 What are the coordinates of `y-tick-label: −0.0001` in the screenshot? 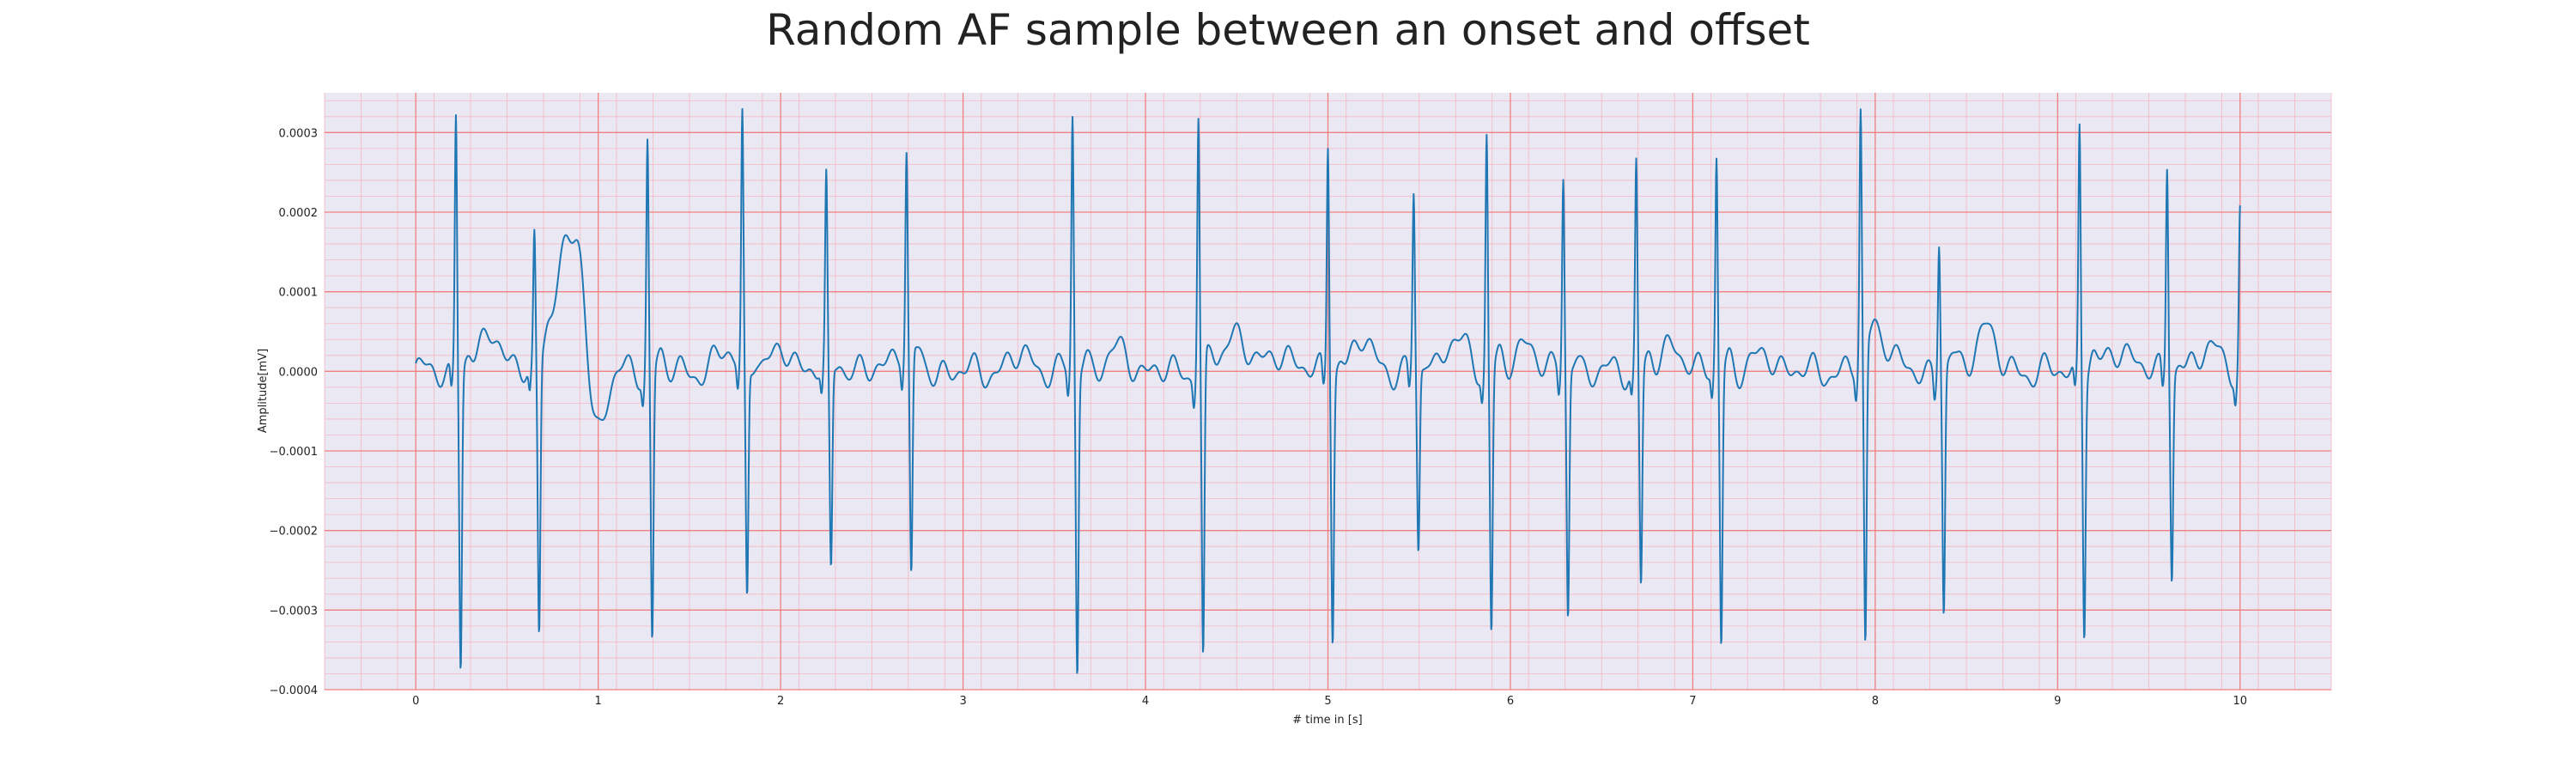 It's located at (294, 452).